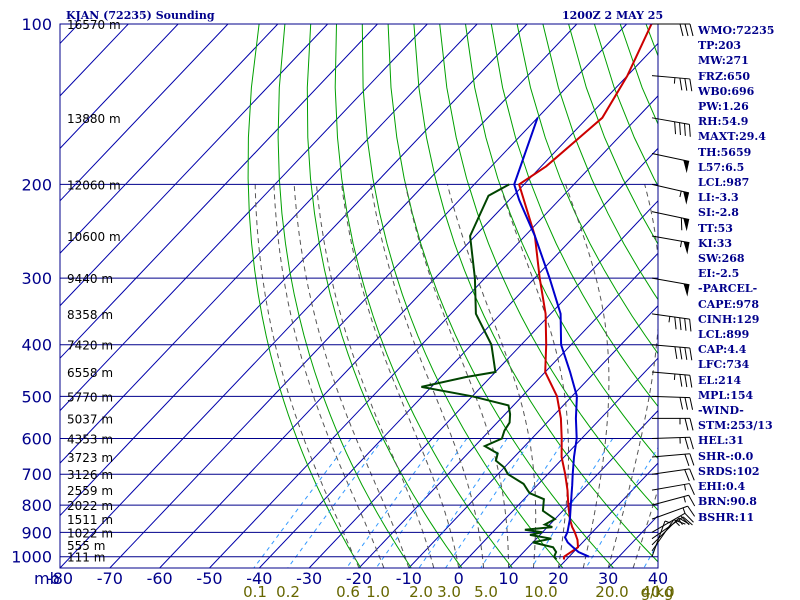 This screenshot has width=800, height=600. I want to click on height-label: 3723 m, so click(90, 458).